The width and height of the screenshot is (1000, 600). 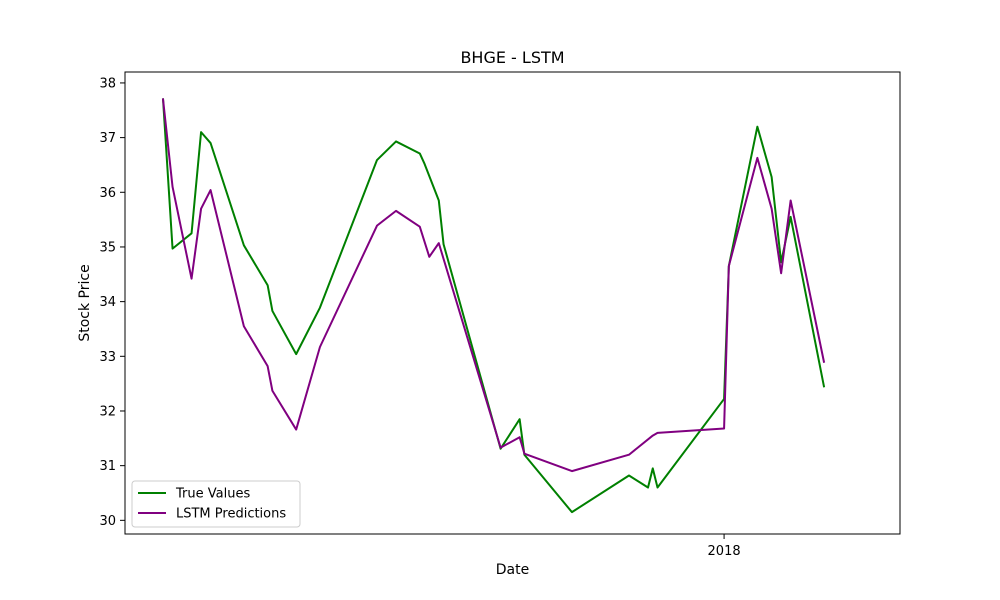 What do you see at coordinates (107, 302) in the screenshot?
I see `y-tick-label: 34` at bounding box center [107, 302].